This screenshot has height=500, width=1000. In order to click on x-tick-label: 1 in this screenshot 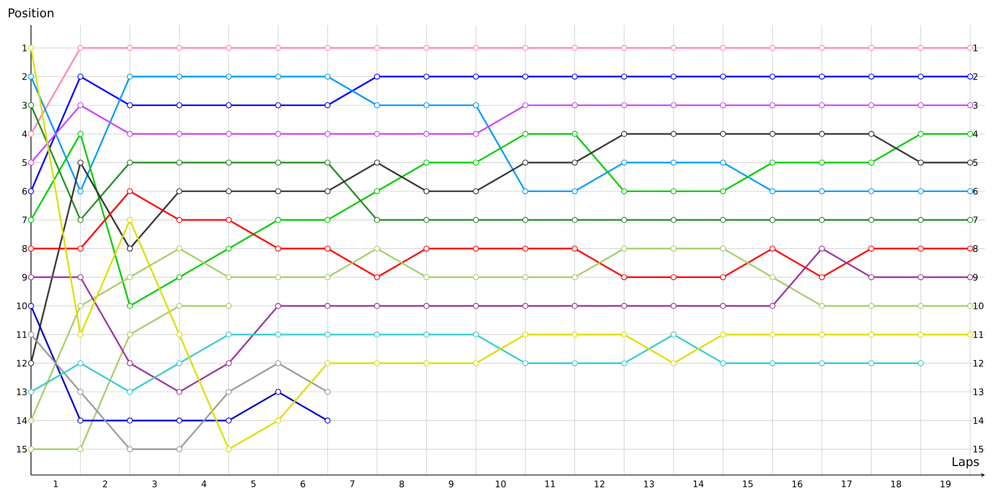, I will do `click(56, 484)`.